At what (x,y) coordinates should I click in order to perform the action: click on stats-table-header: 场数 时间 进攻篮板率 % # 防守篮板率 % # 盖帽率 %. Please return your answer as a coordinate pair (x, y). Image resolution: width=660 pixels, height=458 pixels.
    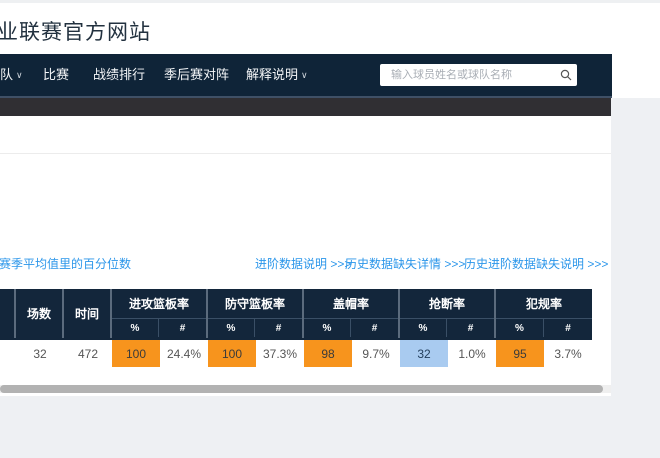
    Looking at the image, I should click on (296, 313).